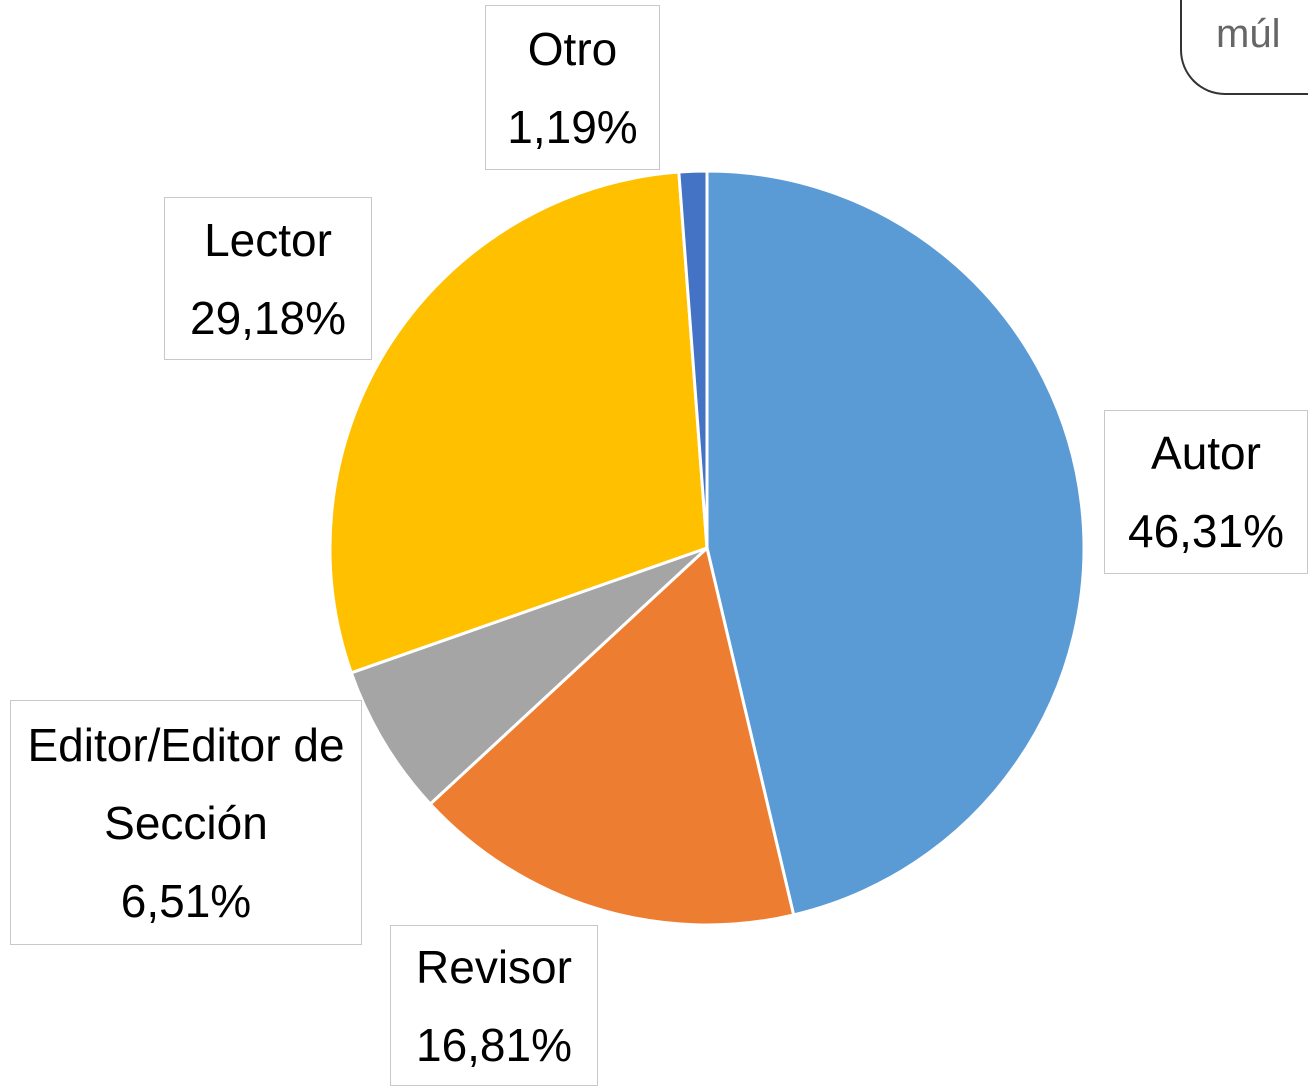  I want to click on data-label: Autor 46,31%, so click(1206, 492).